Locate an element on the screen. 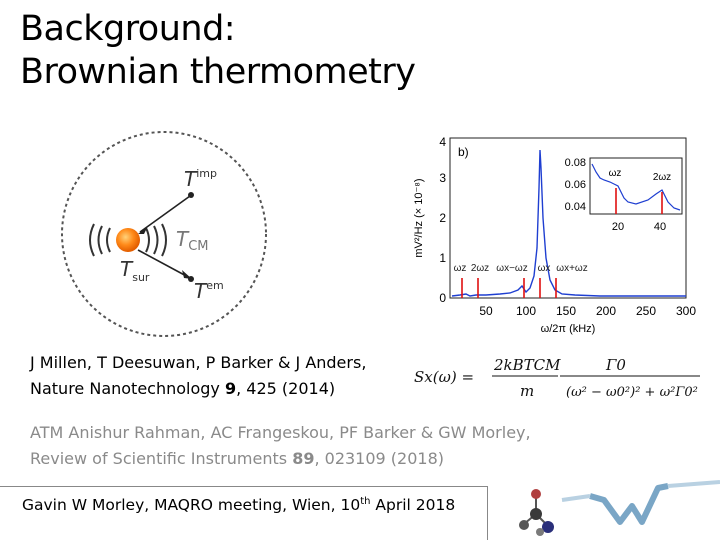  x-tick: 100 is located at coordinates (526, 311).